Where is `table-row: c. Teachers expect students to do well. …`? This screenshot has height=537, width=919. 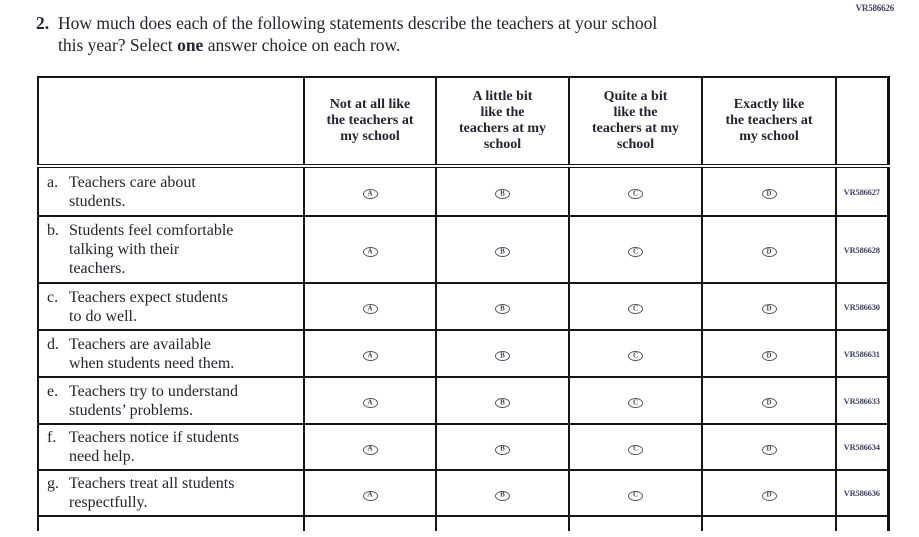 table-row: c. Teachers expect students to do well. … is located at coordinates (463, 306).